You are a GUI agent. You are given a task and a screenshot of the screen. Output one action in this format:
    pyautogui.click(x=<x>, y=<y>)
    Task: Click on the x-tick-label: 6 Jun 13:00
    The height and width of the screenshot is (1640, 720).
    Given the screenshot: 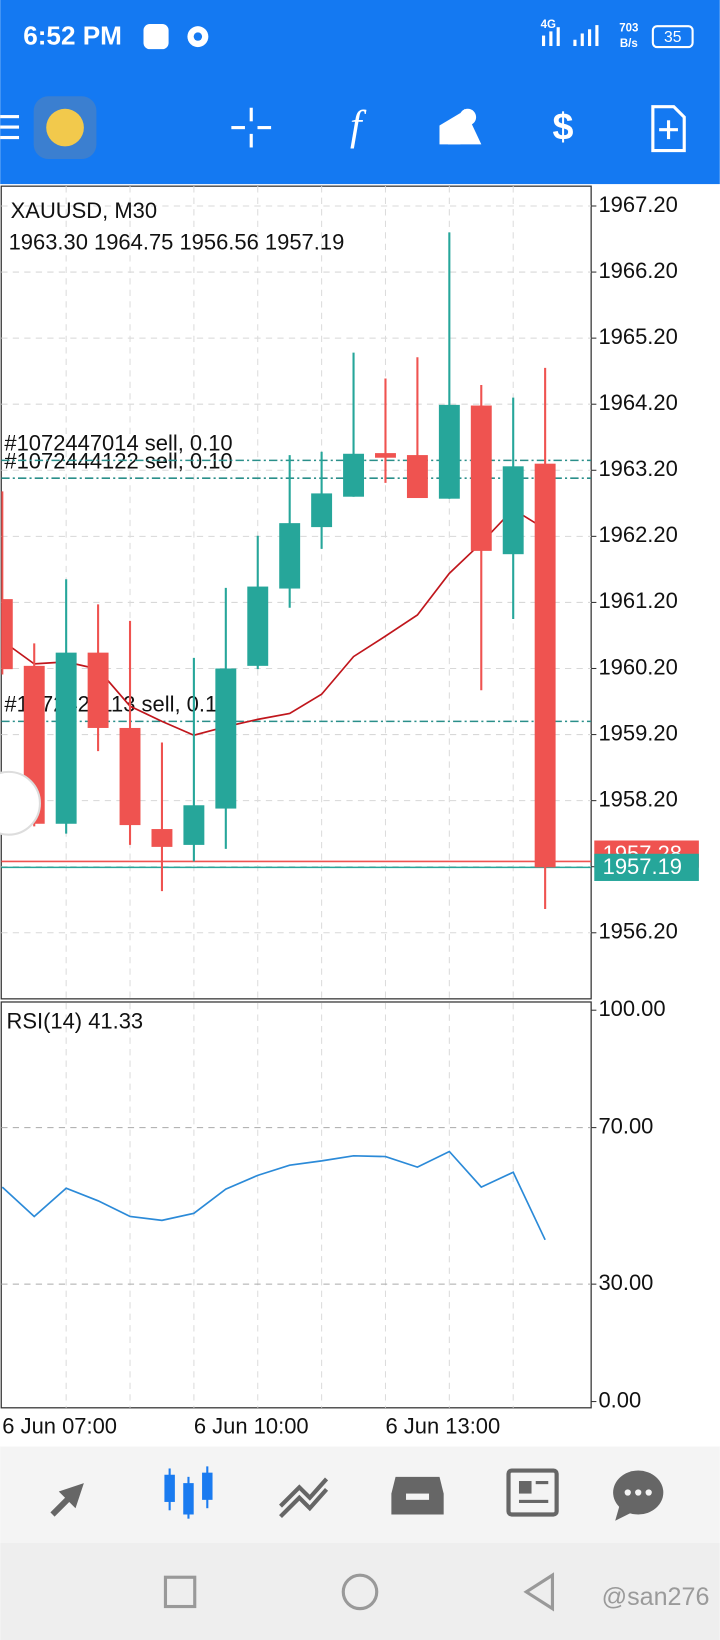 What is the action you would take?
    pyautogui.click(x=442, y=1425)
    